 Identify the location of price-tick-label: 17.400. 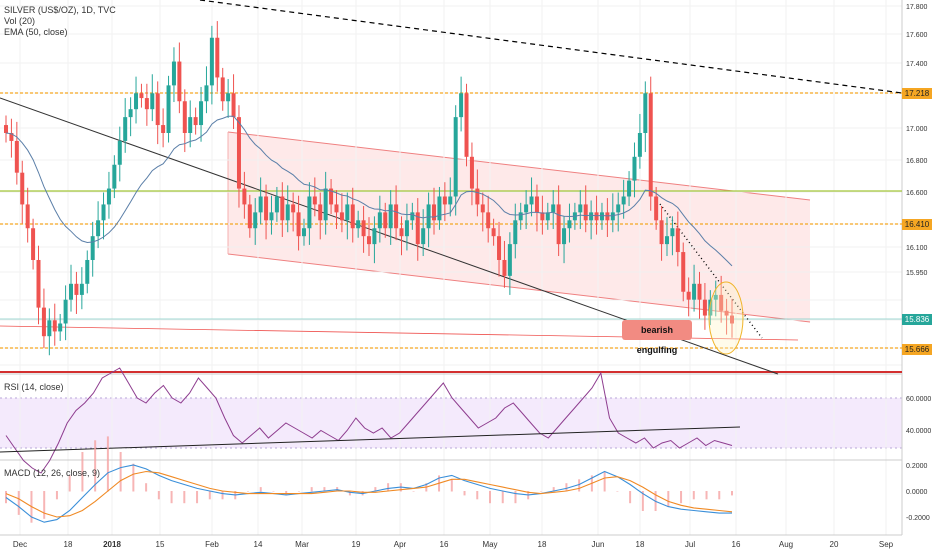
(917, 64).